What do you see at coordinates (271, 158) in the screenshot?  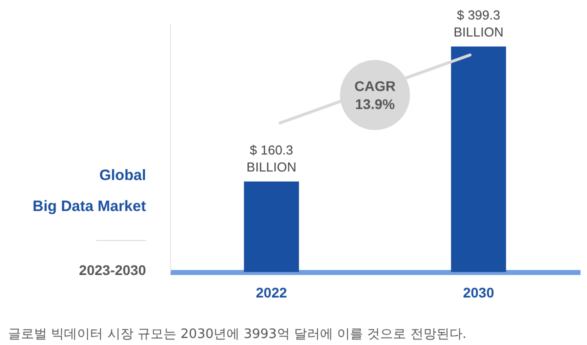 I see `data-label: $ 160.3 BILLION` at bounding box center [271, 158].